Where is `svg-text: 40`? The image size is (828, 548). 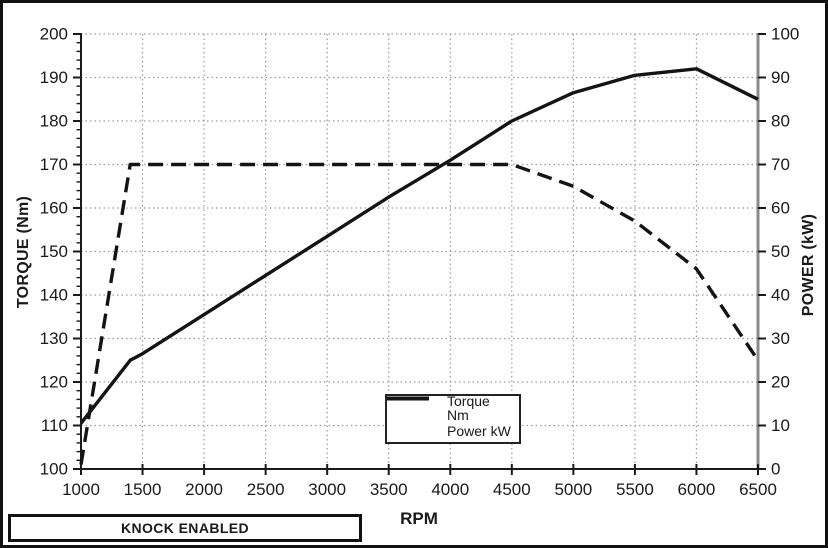 svg-text: 40 is located at coordinates (780, 295).